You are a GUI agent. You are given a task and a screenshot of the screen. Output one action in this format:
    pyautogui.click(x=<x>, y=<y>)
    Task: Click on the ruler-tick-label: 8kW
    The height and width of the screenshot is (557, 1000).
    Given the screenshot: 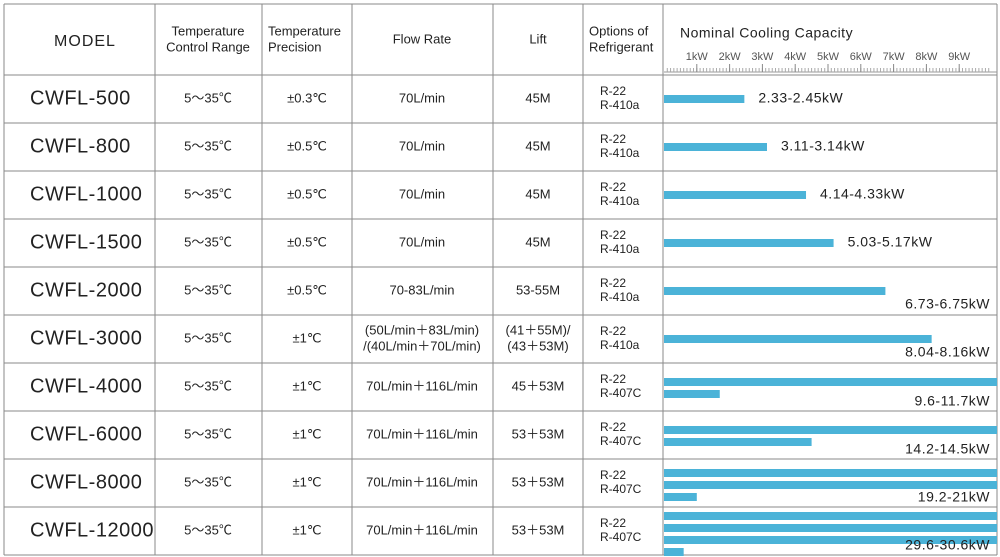 What is the action you would take?
    pyautogui.click(x=926, y=57)
    